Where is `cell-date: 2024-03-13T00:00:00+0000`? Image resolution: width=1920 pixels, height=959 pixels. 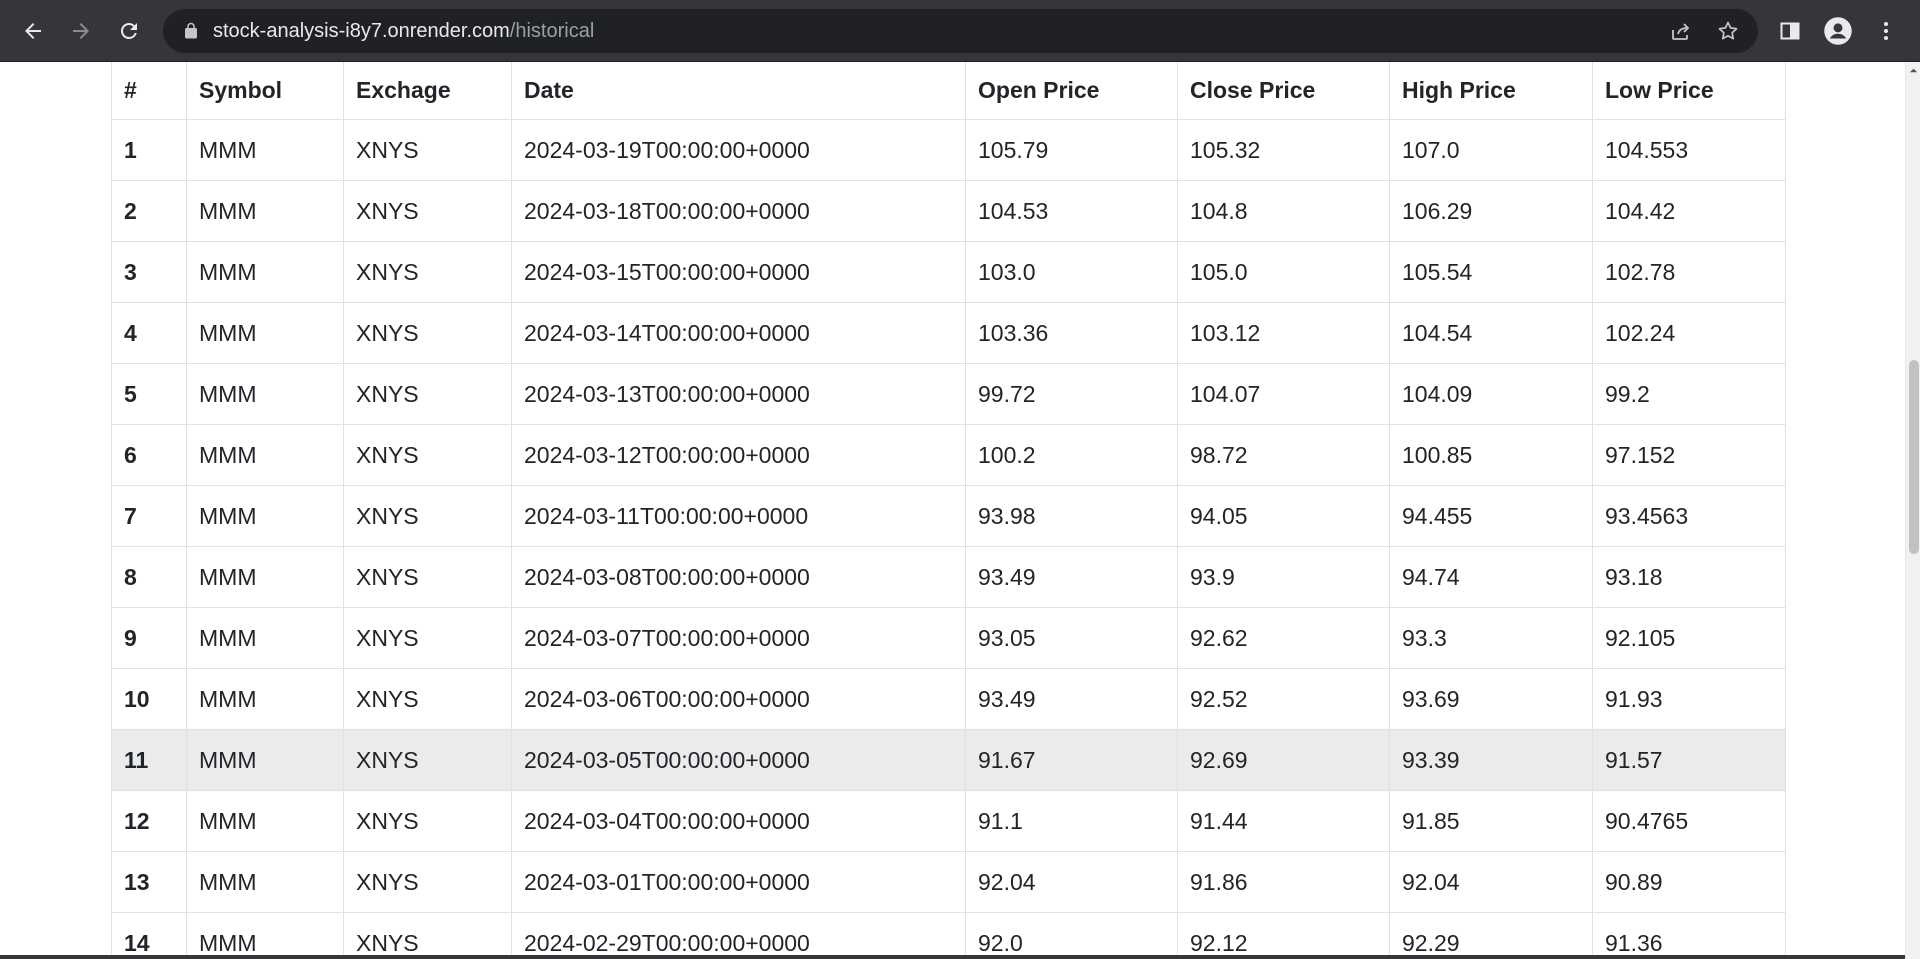 cell-date: 2024-03-13T00:00:00+0000 is located at coordinates (738, 394).